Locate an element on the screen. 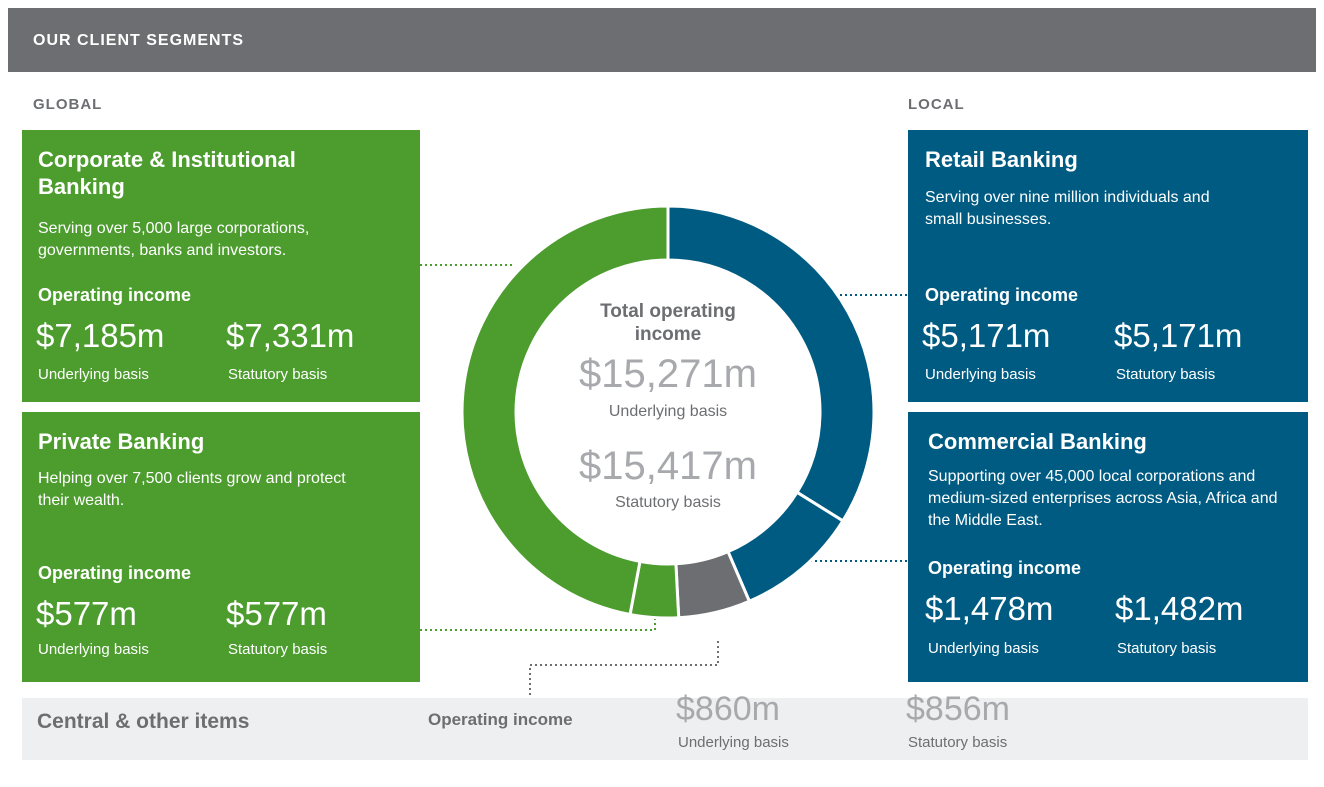 The width and height of the screenshot is (1324, 787). statutory-total-caption: Statutory basis is located at coordinates (668, 502).